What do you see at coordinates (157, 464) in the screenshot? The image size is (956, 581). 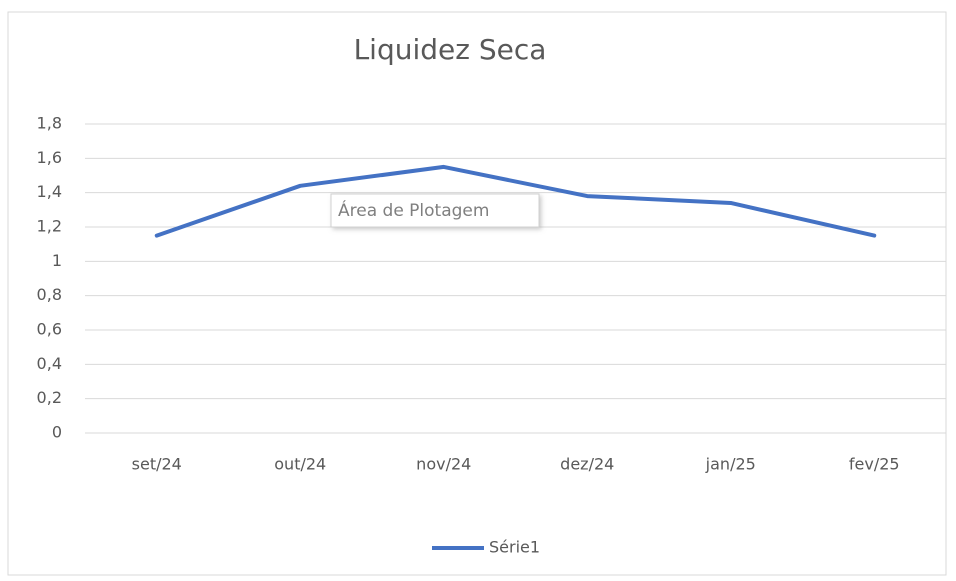 I see `x-tick-label: set/24` at bounding box center [157, 464].